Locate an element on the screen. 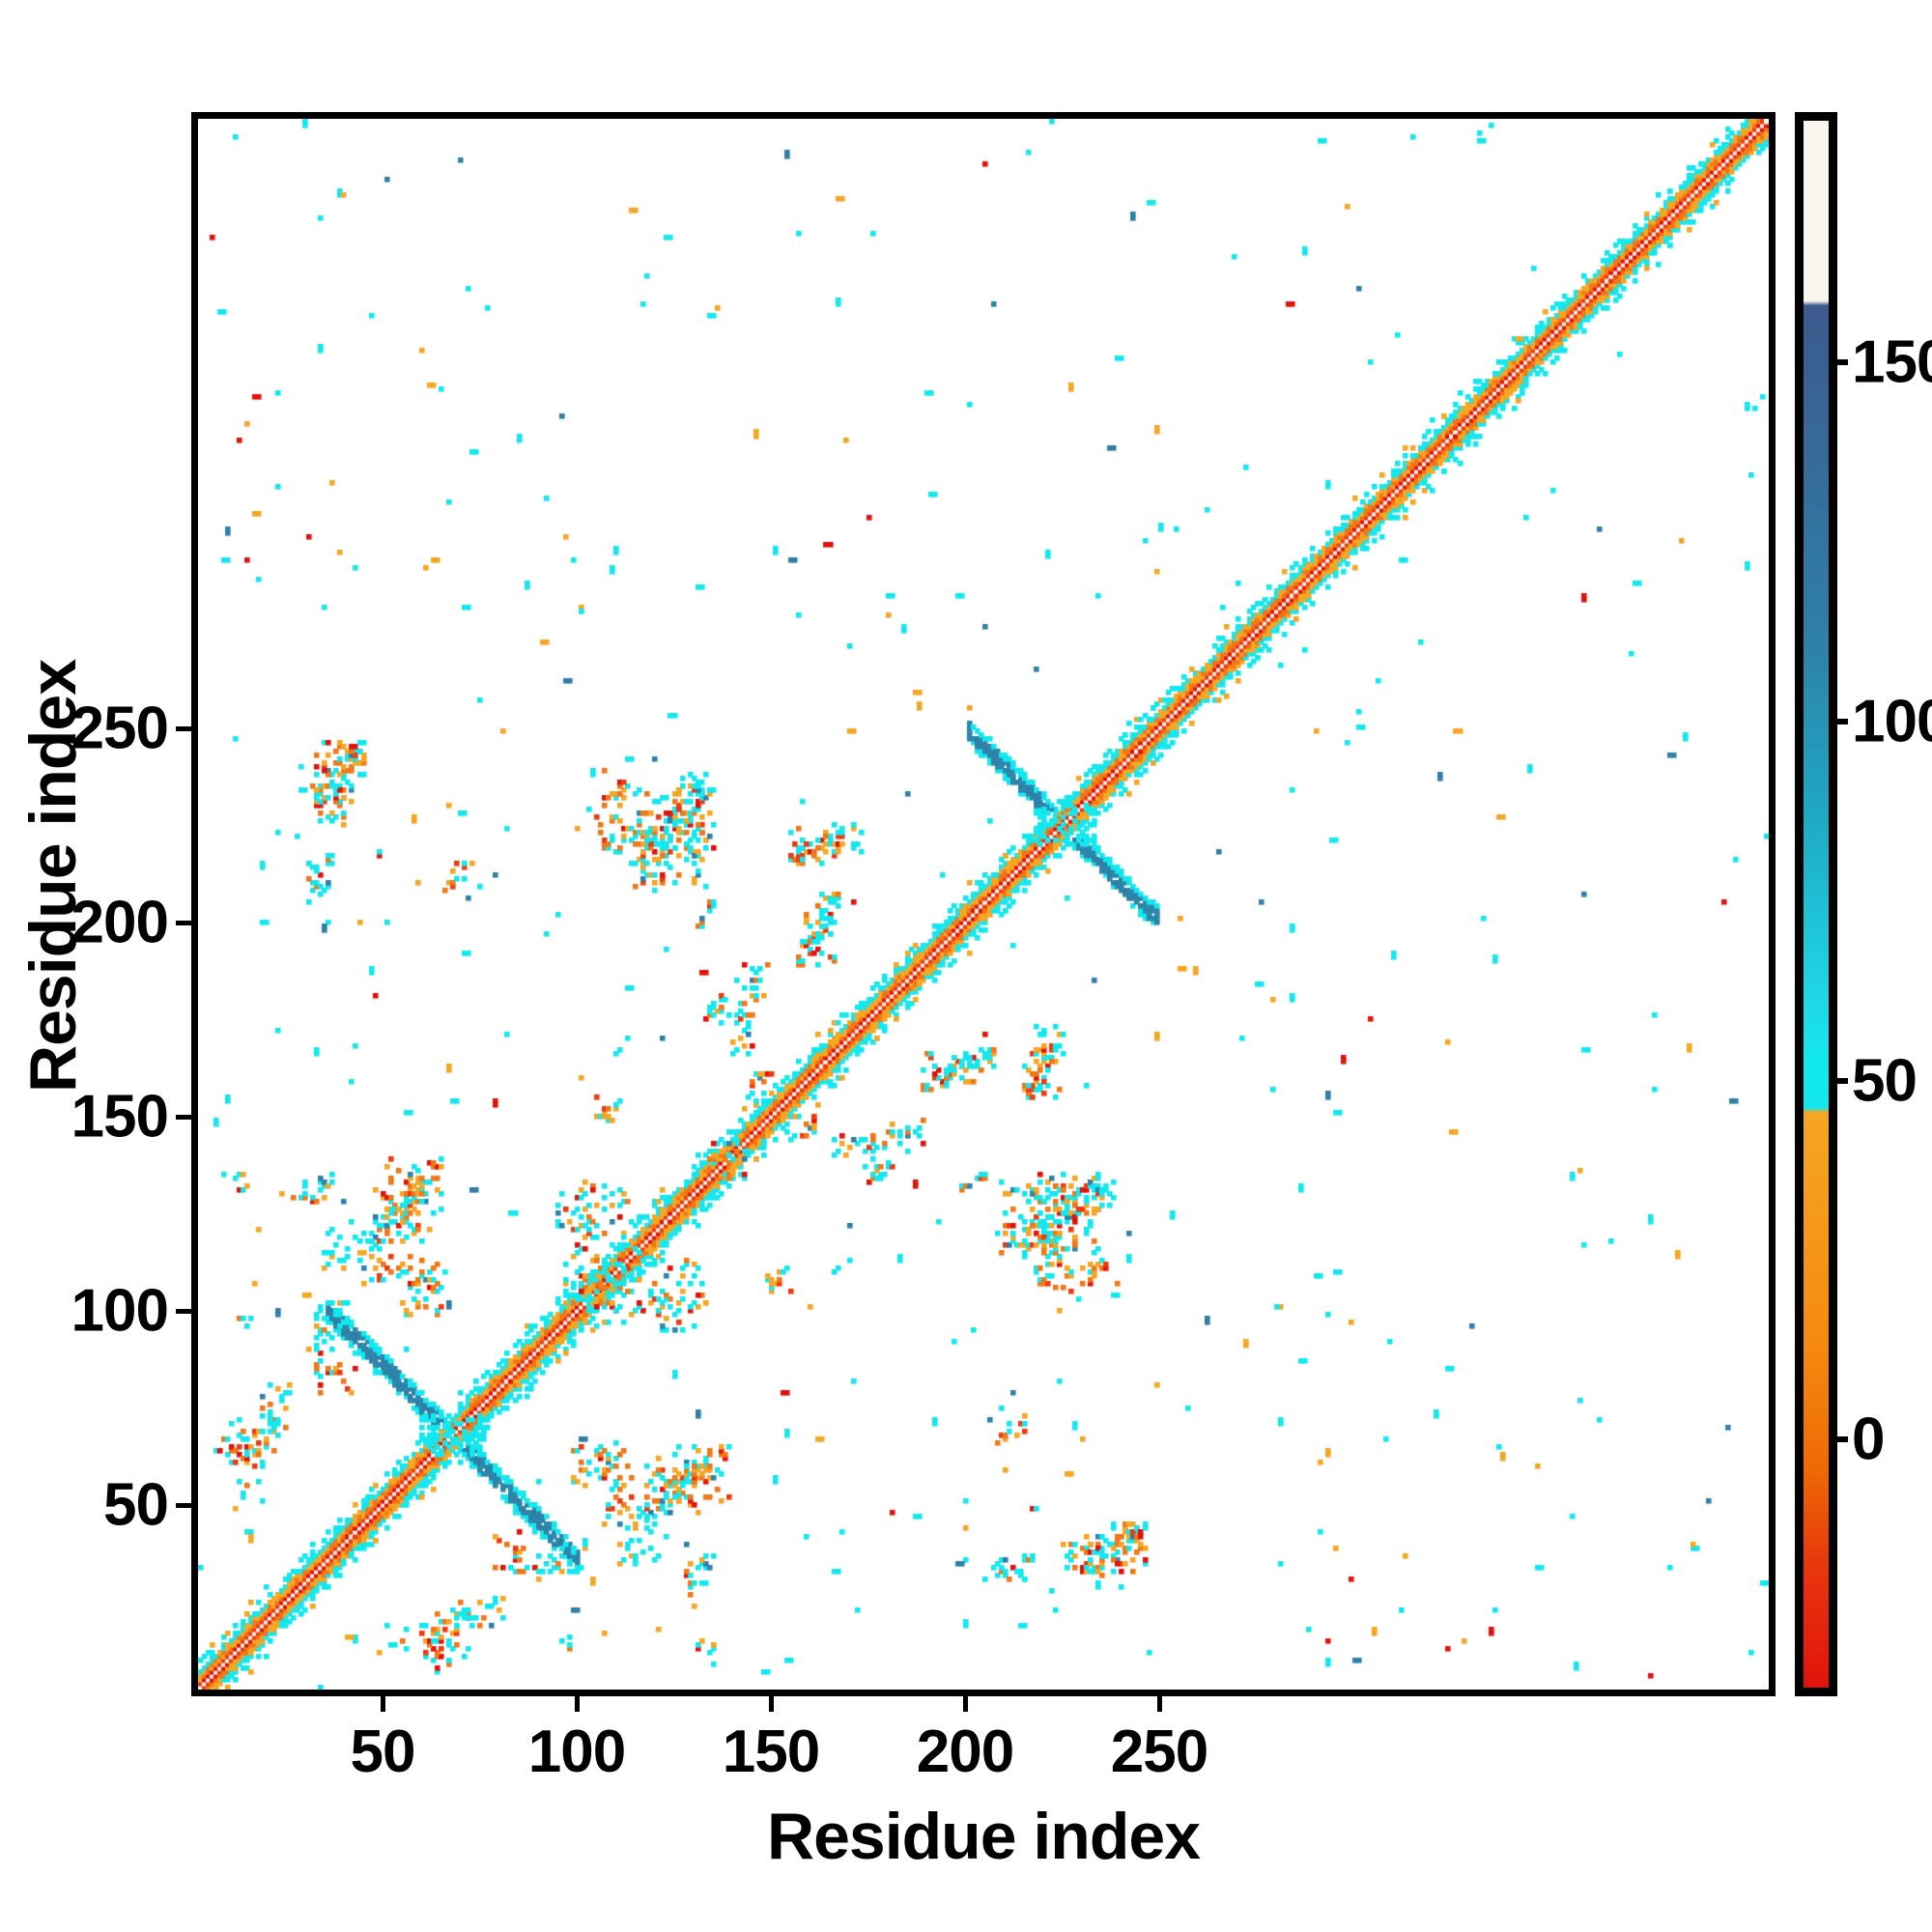  colorbar-gradient is located at coordinates (1816, 904).